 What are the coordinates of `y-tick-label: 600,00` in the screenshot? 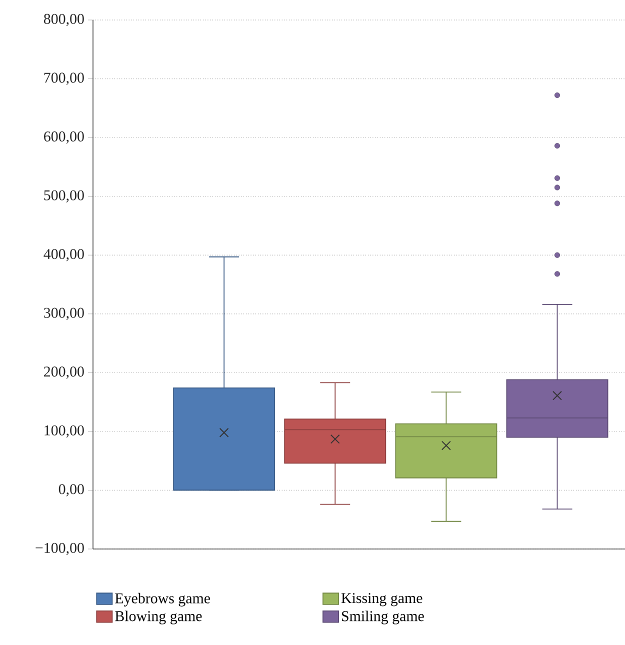 It's located at (64, 137).